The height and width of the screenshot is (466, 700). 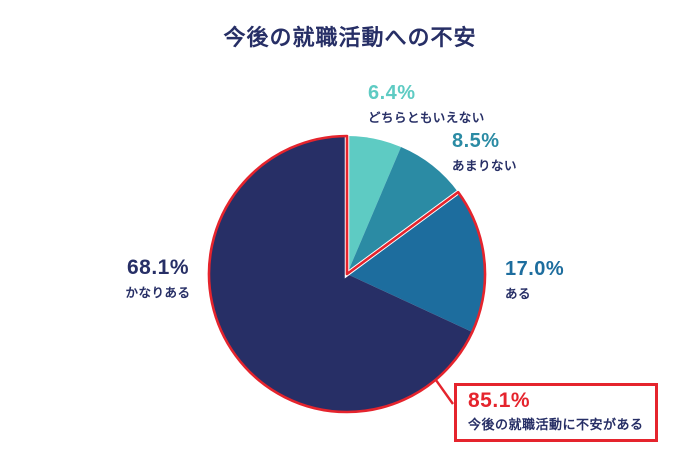 I want to click on callout-not-much: 8.5% あまりない, so click(x=484, y=152).